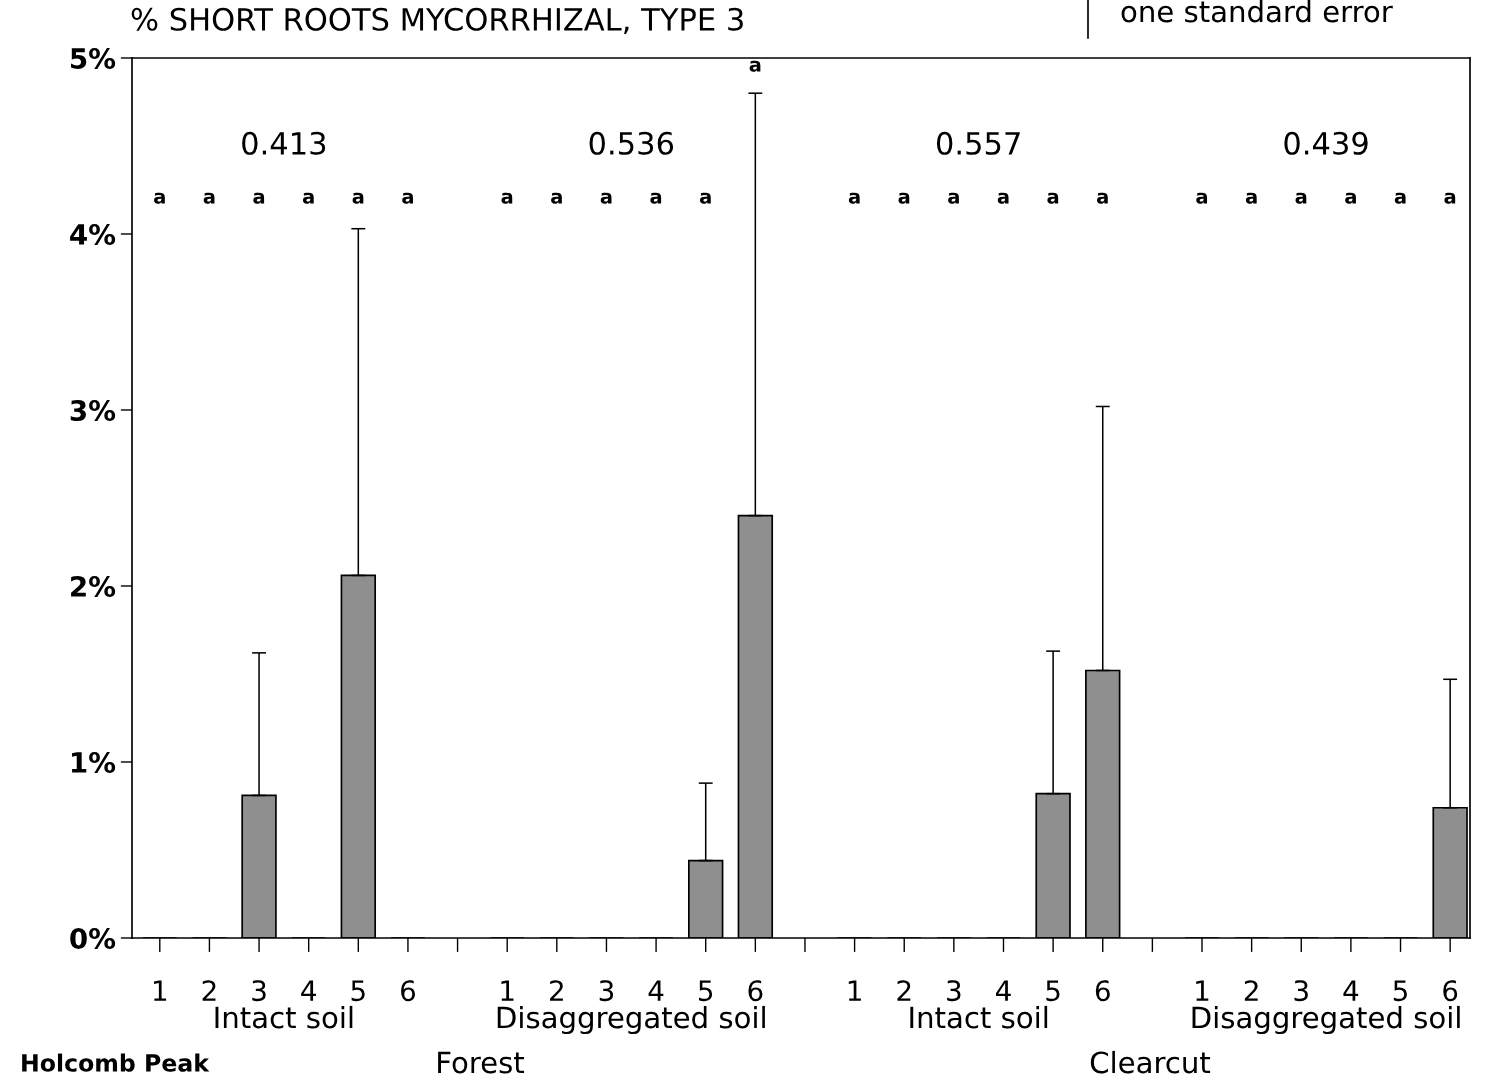 The width and height of the screenshot is (1508, 1085). I want to click on annotation: 0.413, so click(284, 143).